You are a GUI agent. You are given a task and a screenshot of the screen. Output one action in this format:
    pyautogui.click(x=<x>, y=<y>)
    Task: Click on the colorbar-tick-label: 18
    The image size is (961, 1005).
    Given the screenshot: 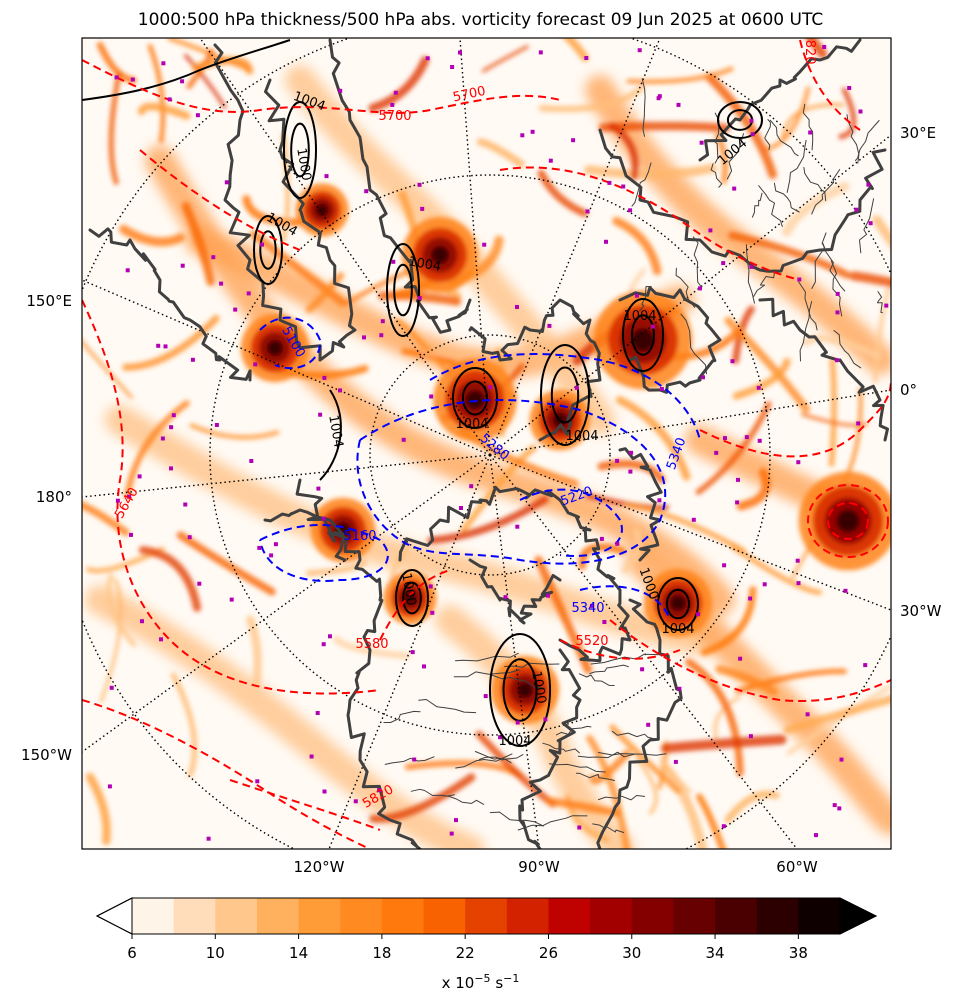 What is the action you would take?
    pyautogui.click(x=381, y=953)
    